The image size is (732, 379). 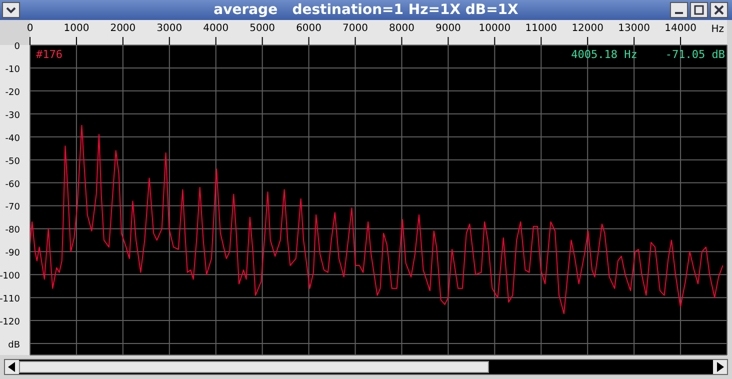 What do you see at coordinates (366, 10) in the screenshot?
I see `chart-title: average destination=1 Hz=1X dB=1X` at bounding box center [366, 10].